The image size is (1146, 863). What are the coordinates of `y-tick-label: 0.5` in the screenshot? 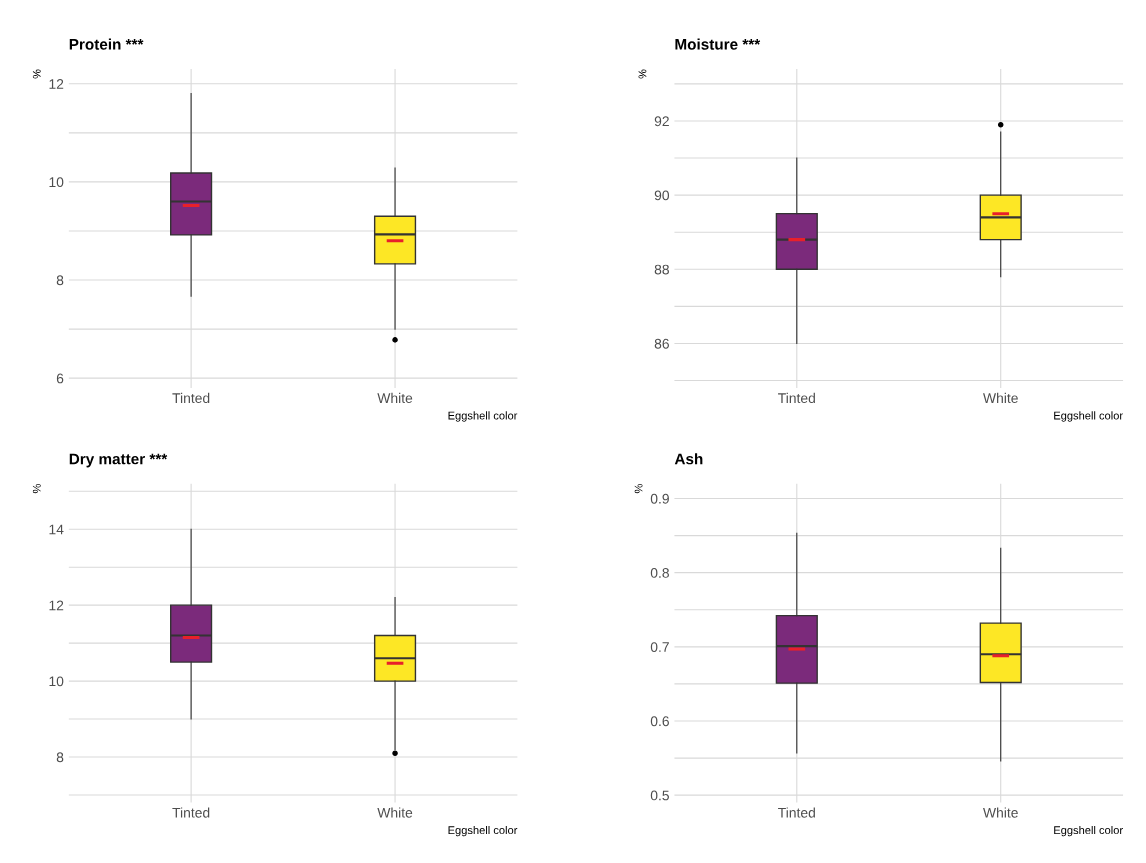 It's located at (659, 795).